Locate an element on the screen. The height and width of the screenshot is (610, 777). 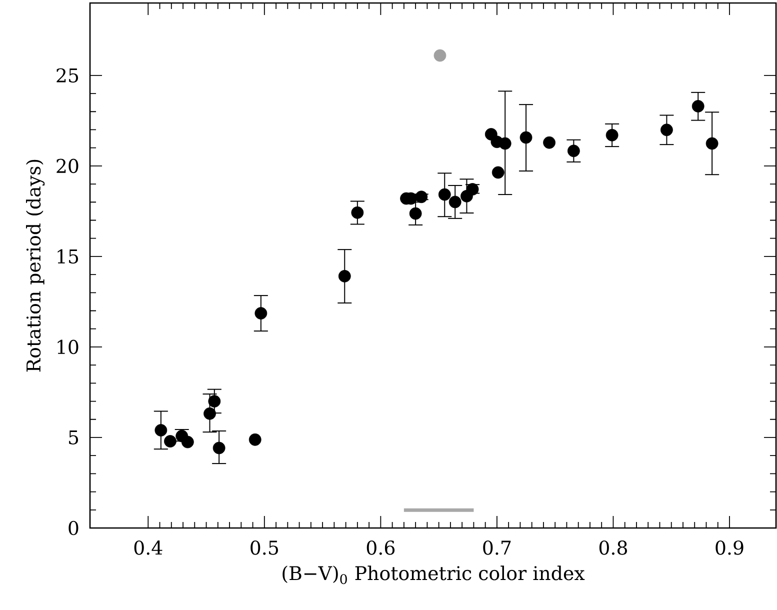
y-tick-label: 25 is located at coordinates (67, 75).